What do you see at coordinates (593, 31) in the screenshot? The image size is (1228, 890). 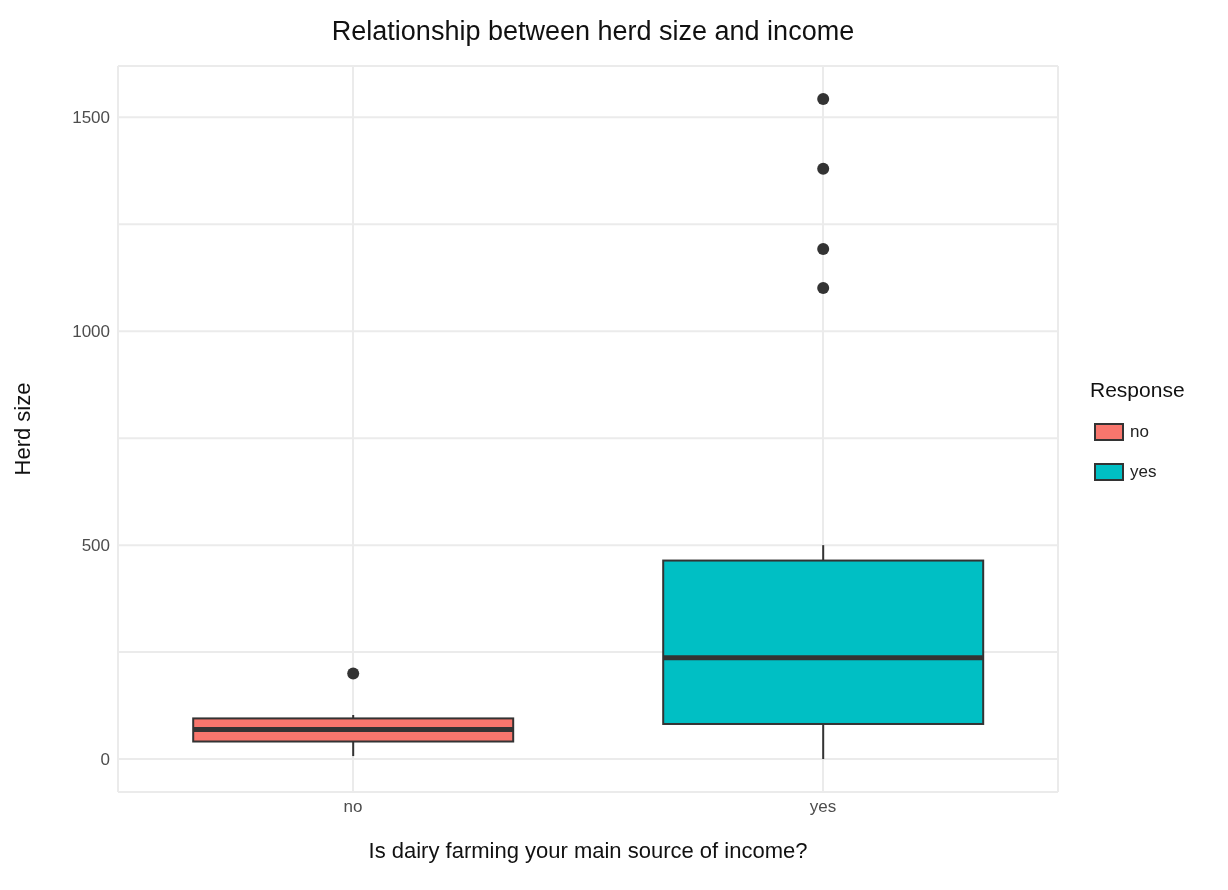 I see `chart-title: Relationship between herd size and income` at bounding box center [593, 31].